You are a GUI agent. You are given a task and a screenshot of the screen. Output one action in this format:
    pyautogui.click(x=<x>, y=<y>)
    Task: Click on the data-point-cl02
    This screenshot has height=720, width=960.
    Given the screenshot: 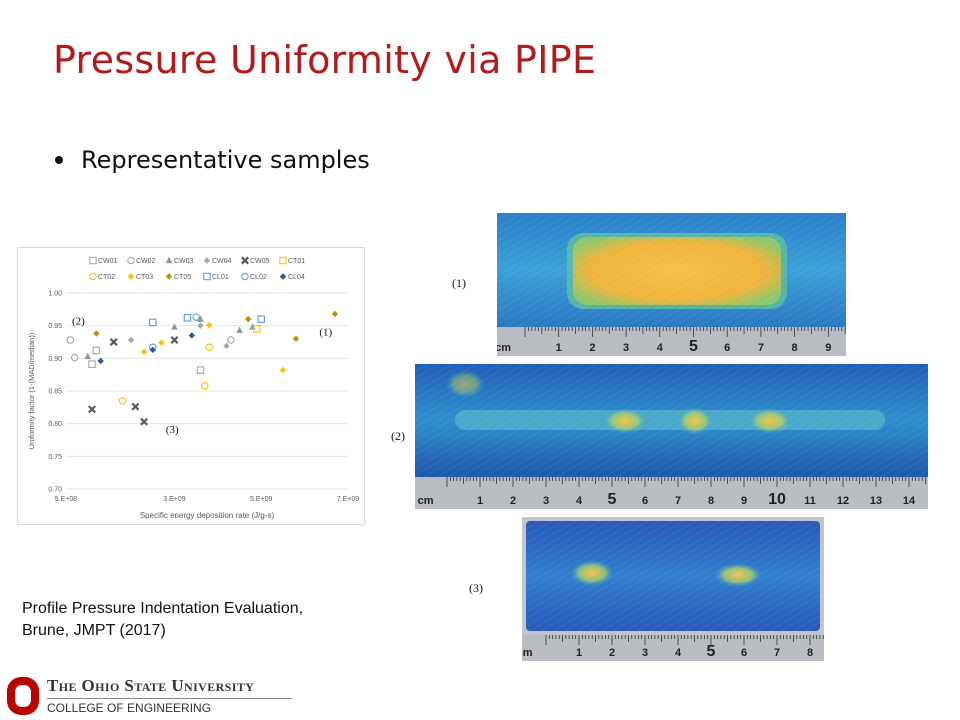 What is the action you would take?
    pyautogui.click(x=196, y=317)
    